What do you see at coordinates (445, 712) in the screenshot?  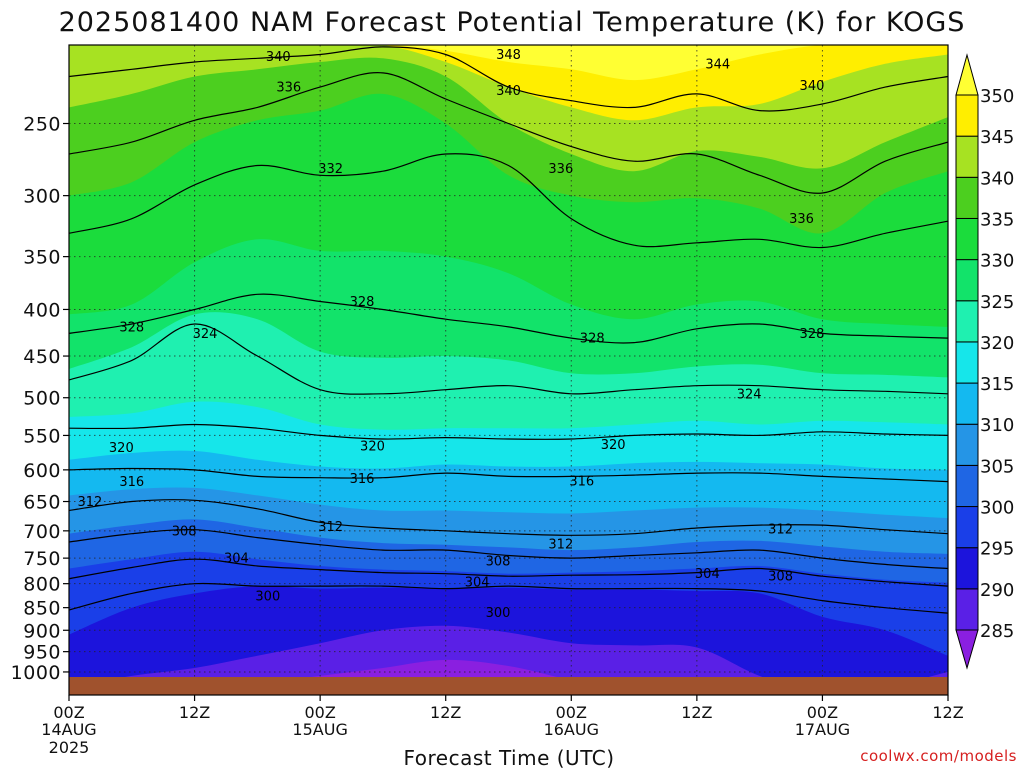 I see `x-tick-label-36: 12Z` at bounding box center [445, 712].